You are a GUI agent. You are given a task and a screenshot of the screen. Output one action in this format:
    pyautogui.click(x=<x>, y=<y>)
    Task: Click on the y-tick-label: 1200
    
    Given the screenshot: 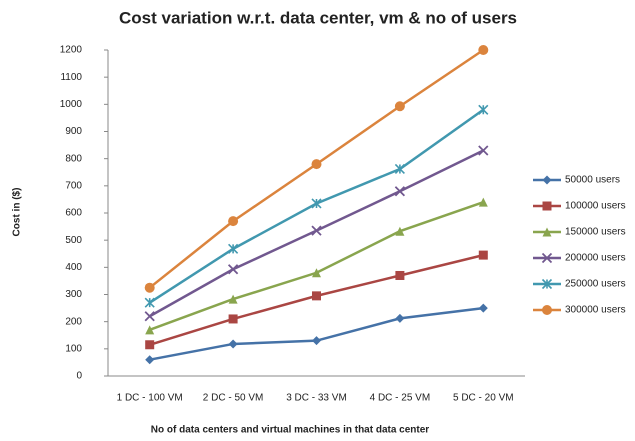 What is the action you would take?
    pyautogui.click(x=71, y=50)
    